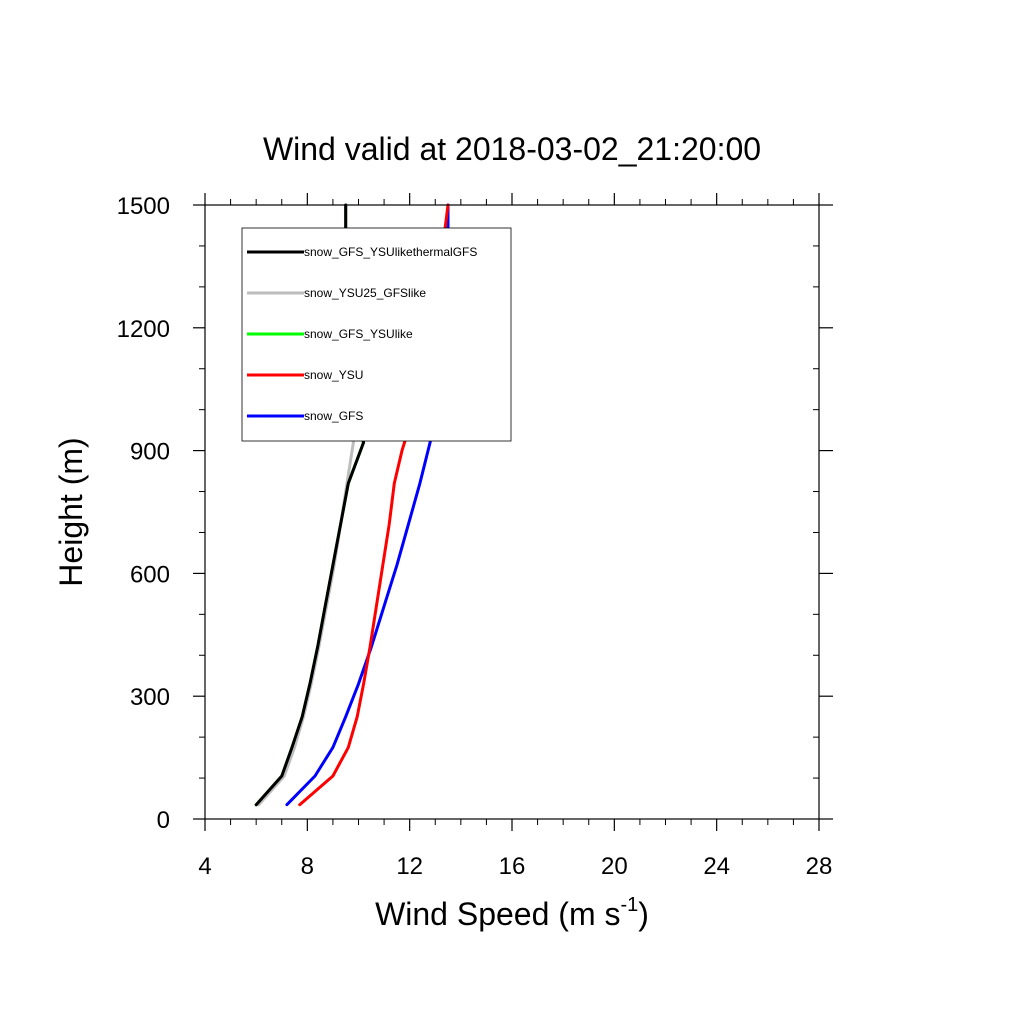 The width and height of the screenshot is (1024, 1024). Describe the element at coordinates (365, 293) in the screenshot. I see `legend-label: snow_YSU25_GFSlike` at that location.